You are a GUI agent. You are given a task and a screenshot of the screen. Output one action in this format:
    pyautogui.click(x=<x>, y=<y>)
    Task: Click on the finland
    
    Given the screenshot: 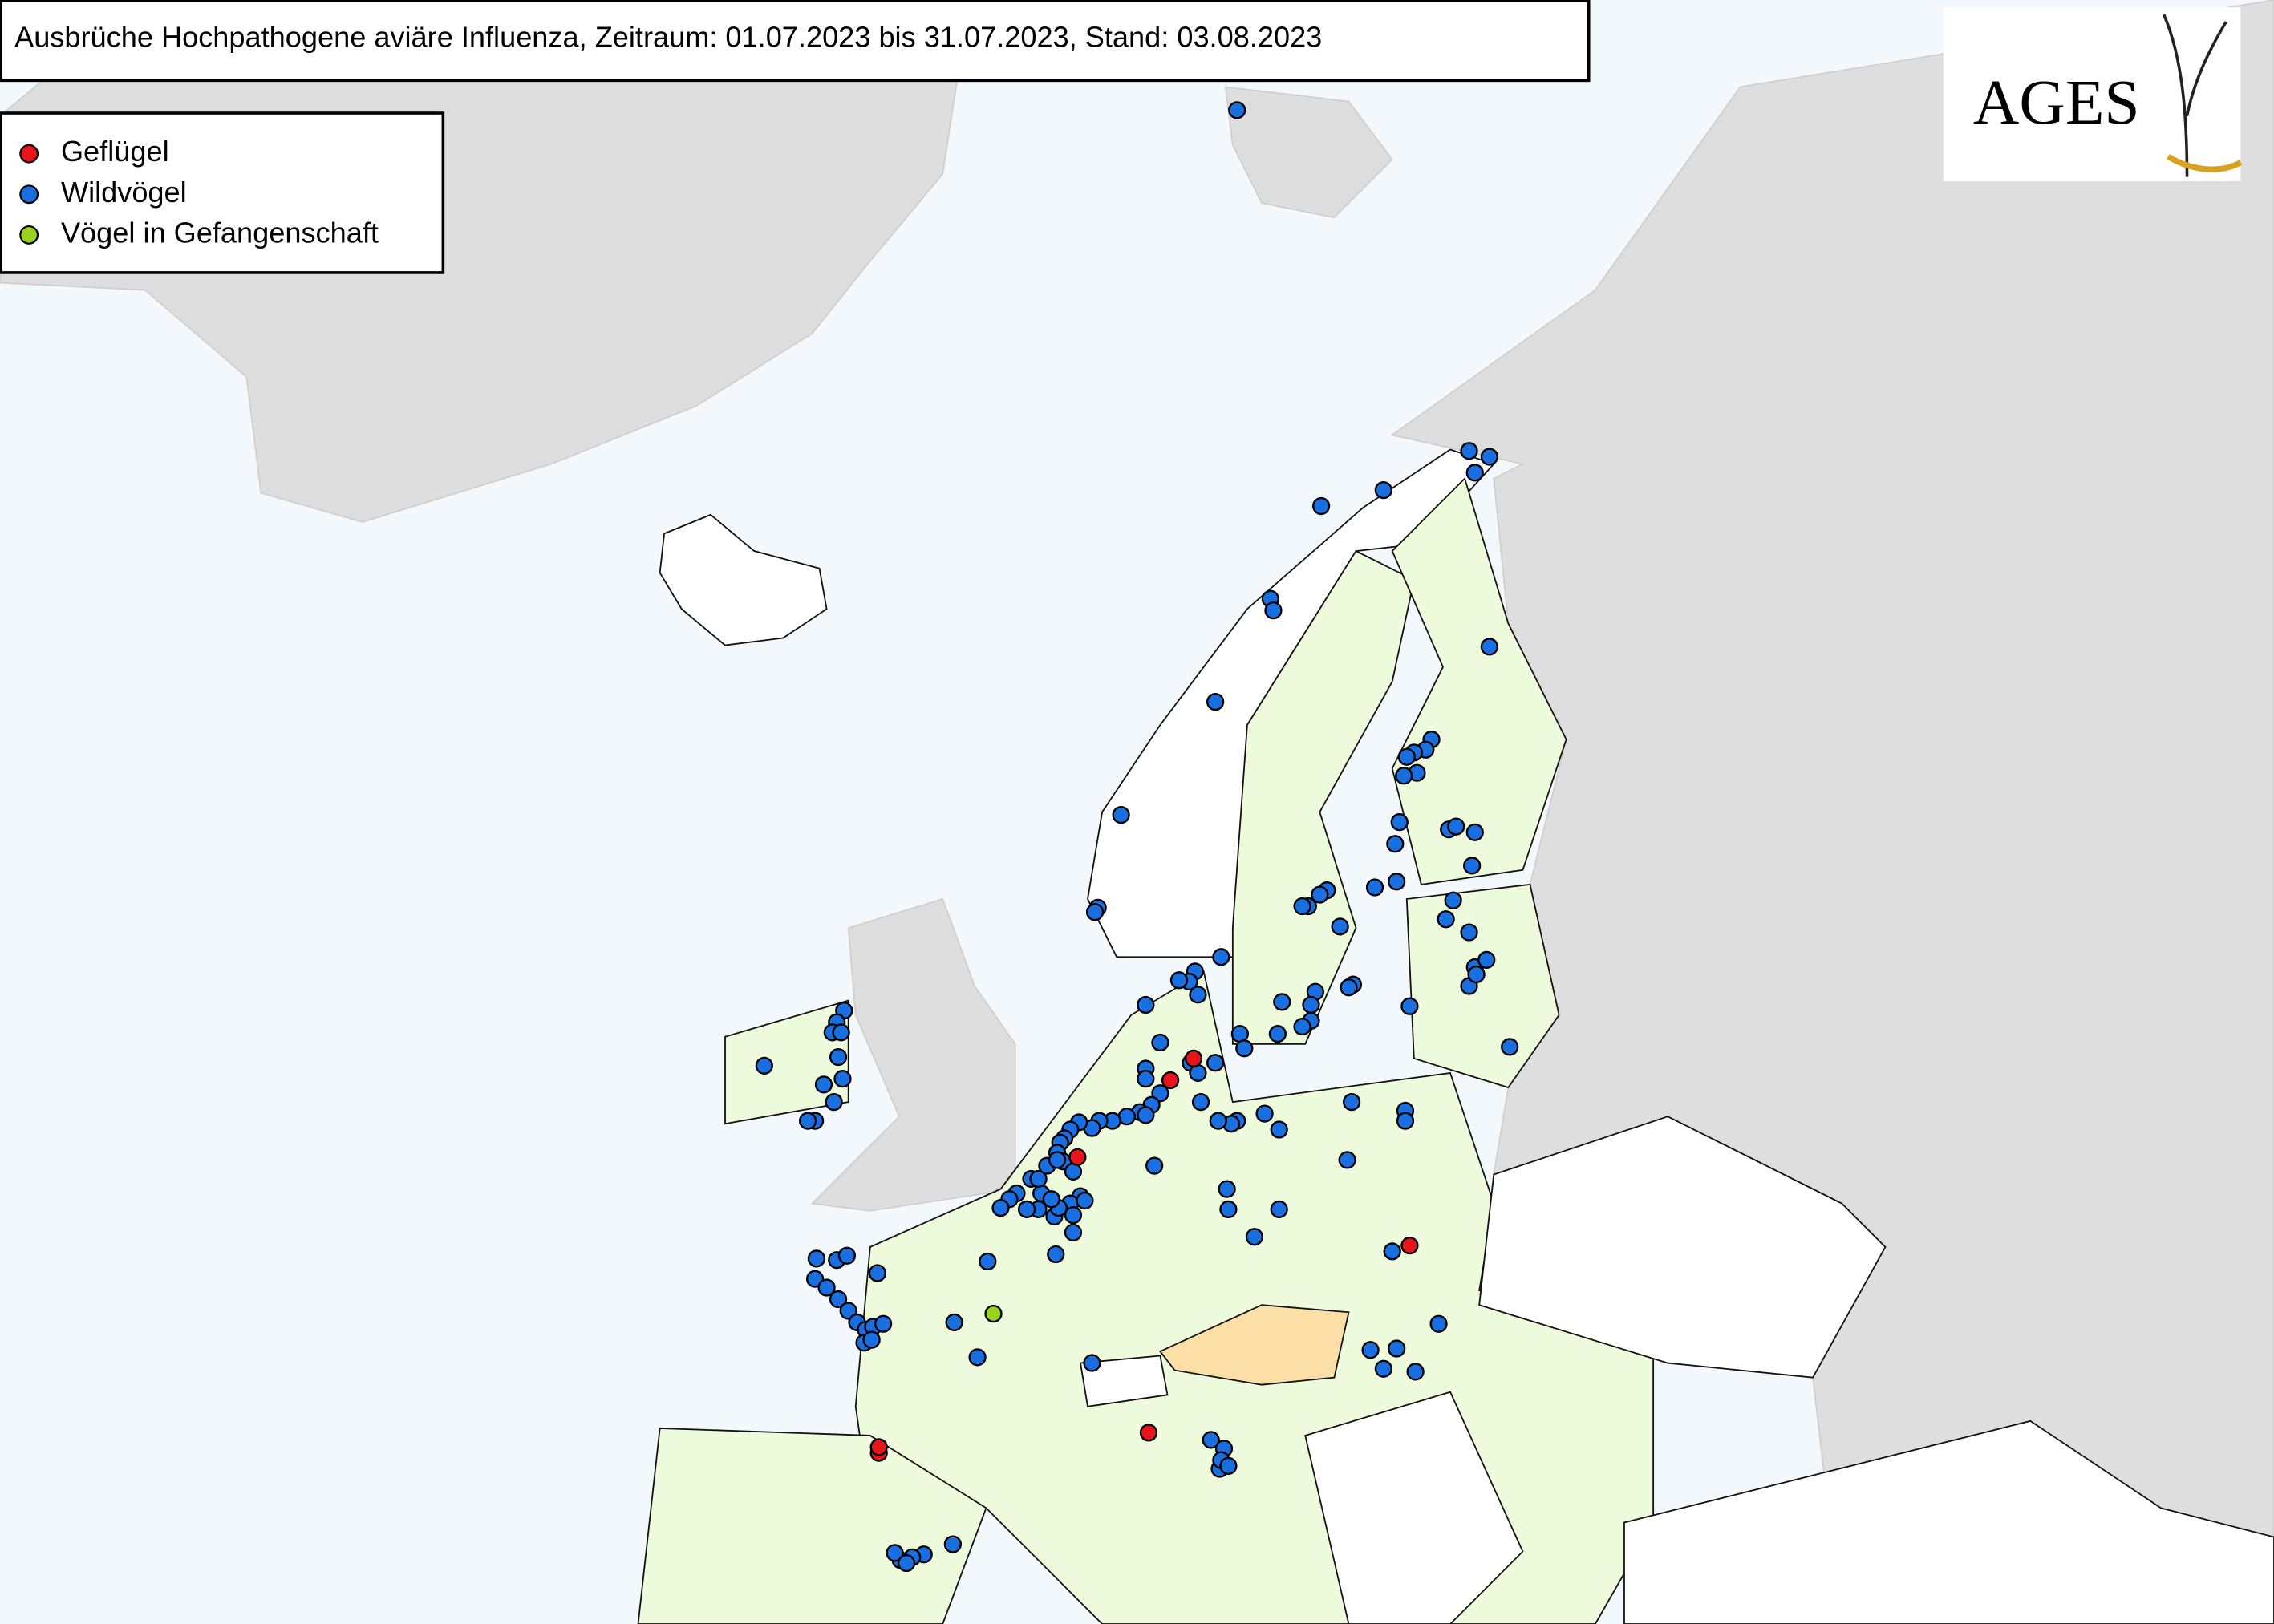 What is the action you would take?
    pyautogui.click(x=1479, y=680)
    